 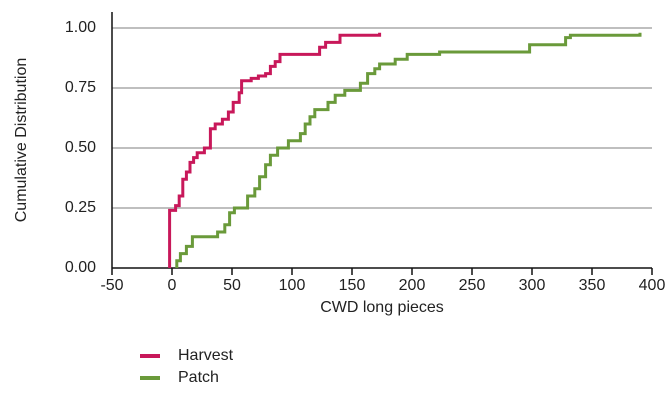 I want to click on x-tick-label: 50, so click(x=232, y=285).